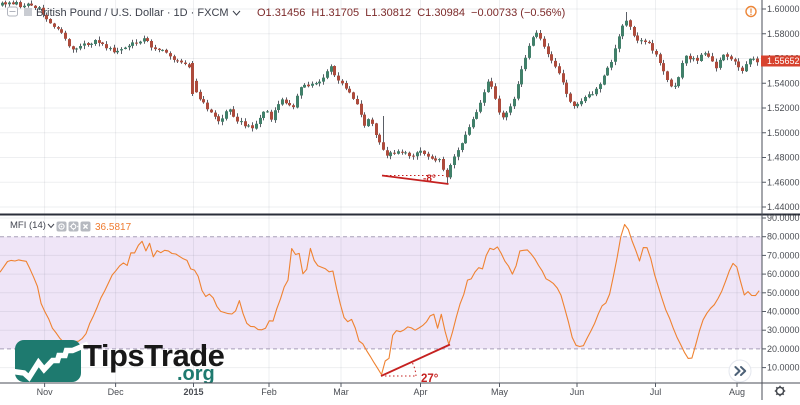 The width and height of the screenshot is (800, 405). I want to click on svg-text: TipsTrade, so click(154, 355).